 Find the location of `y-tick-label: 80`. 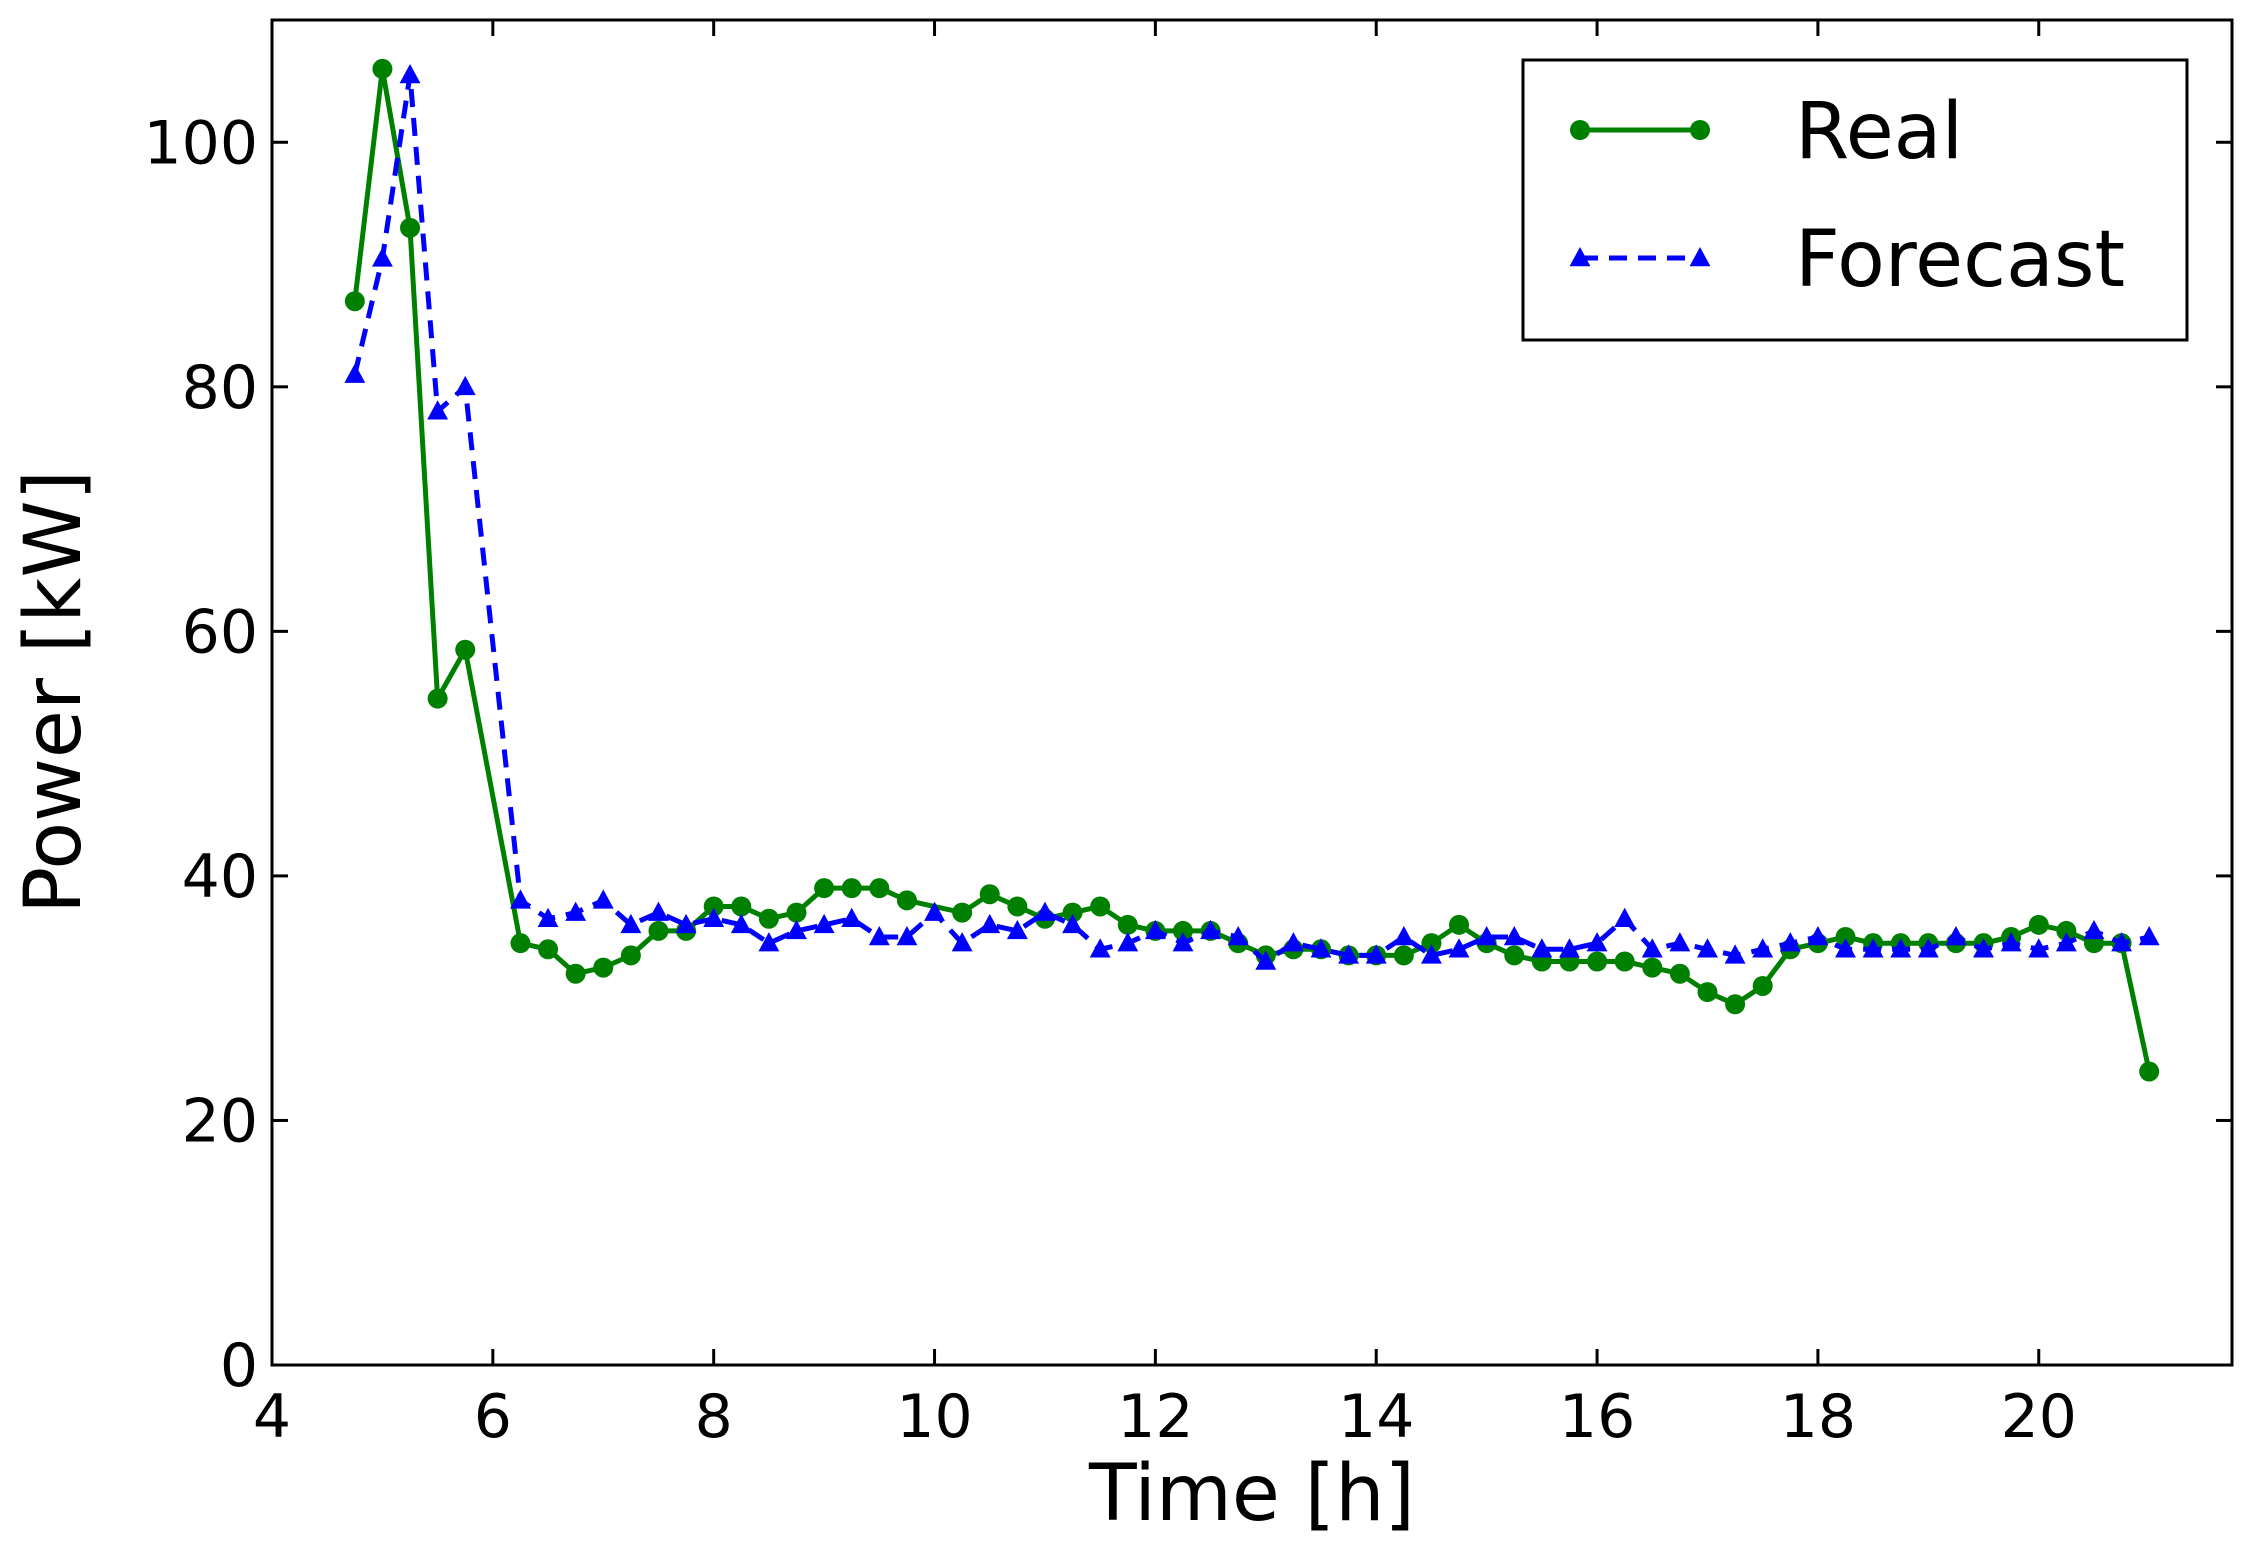

y-tick-label: 80 is located at coordinates (220, 388).